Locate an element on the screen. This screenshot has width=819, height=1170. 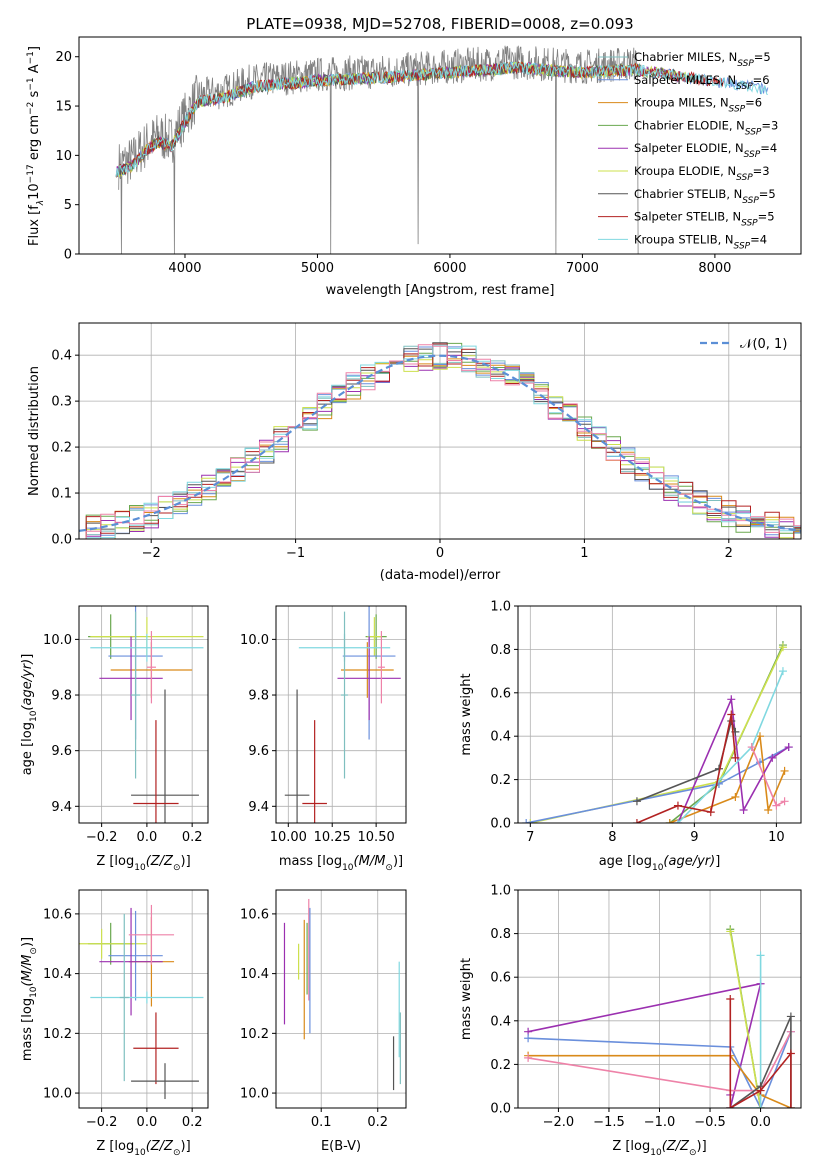
weight-line-kroupa-miles is located at coordinates (660, 1081).